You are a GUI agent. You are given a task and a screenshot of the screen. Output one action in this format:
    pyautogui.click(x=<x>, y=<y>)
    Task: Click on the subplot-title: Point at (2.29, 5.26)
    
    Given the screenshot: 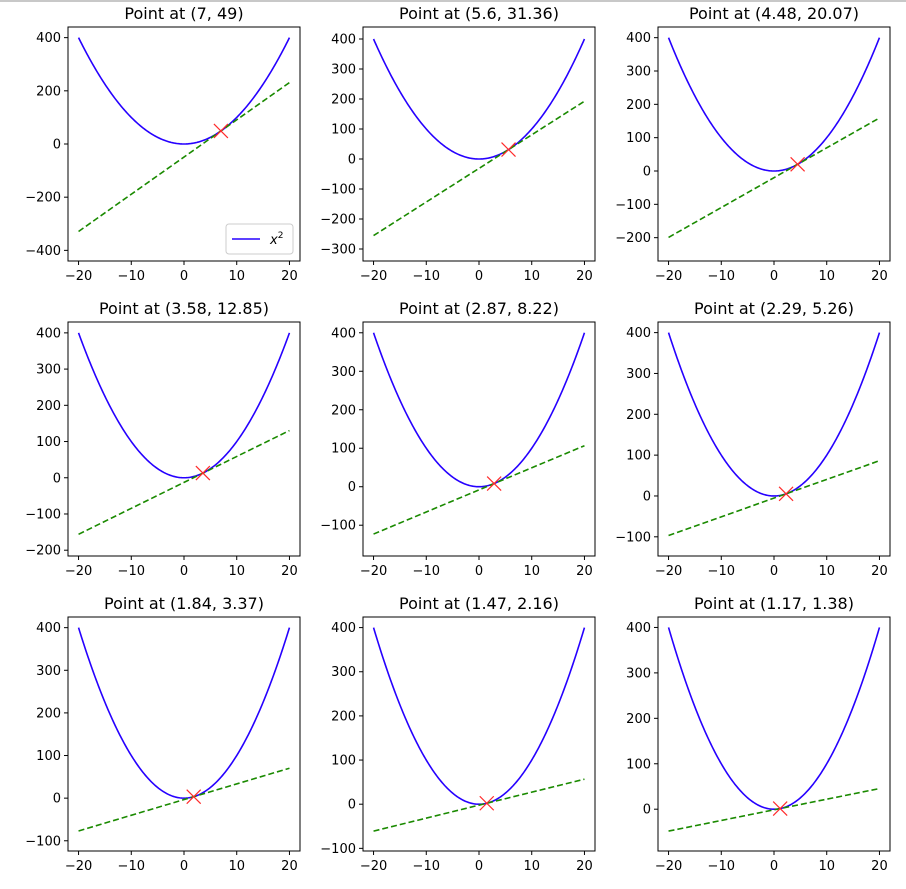 What is the action you would take?
    pyautogui.click(x=774, y=308)
    